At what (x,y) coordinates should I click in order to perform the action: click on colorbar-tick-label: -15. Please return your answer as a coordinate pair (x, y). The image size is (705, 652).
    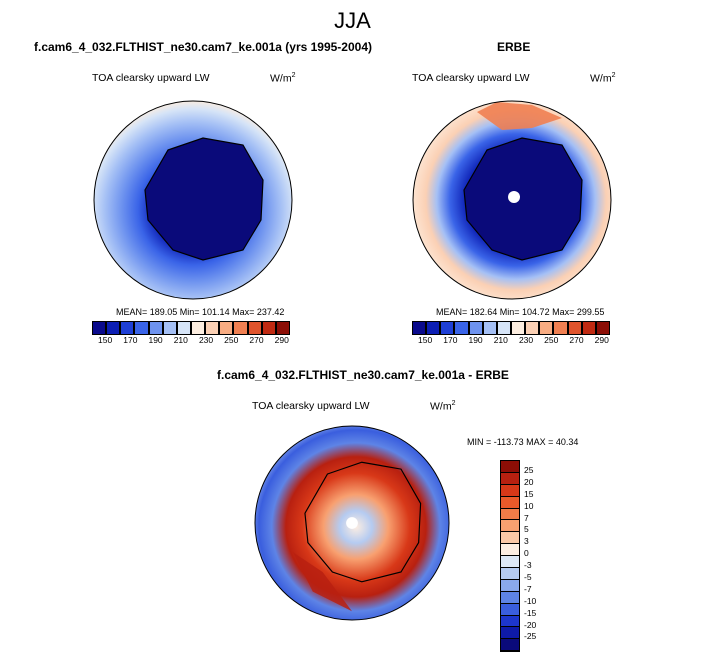
    Looking at the image, I should click on (530, 612).